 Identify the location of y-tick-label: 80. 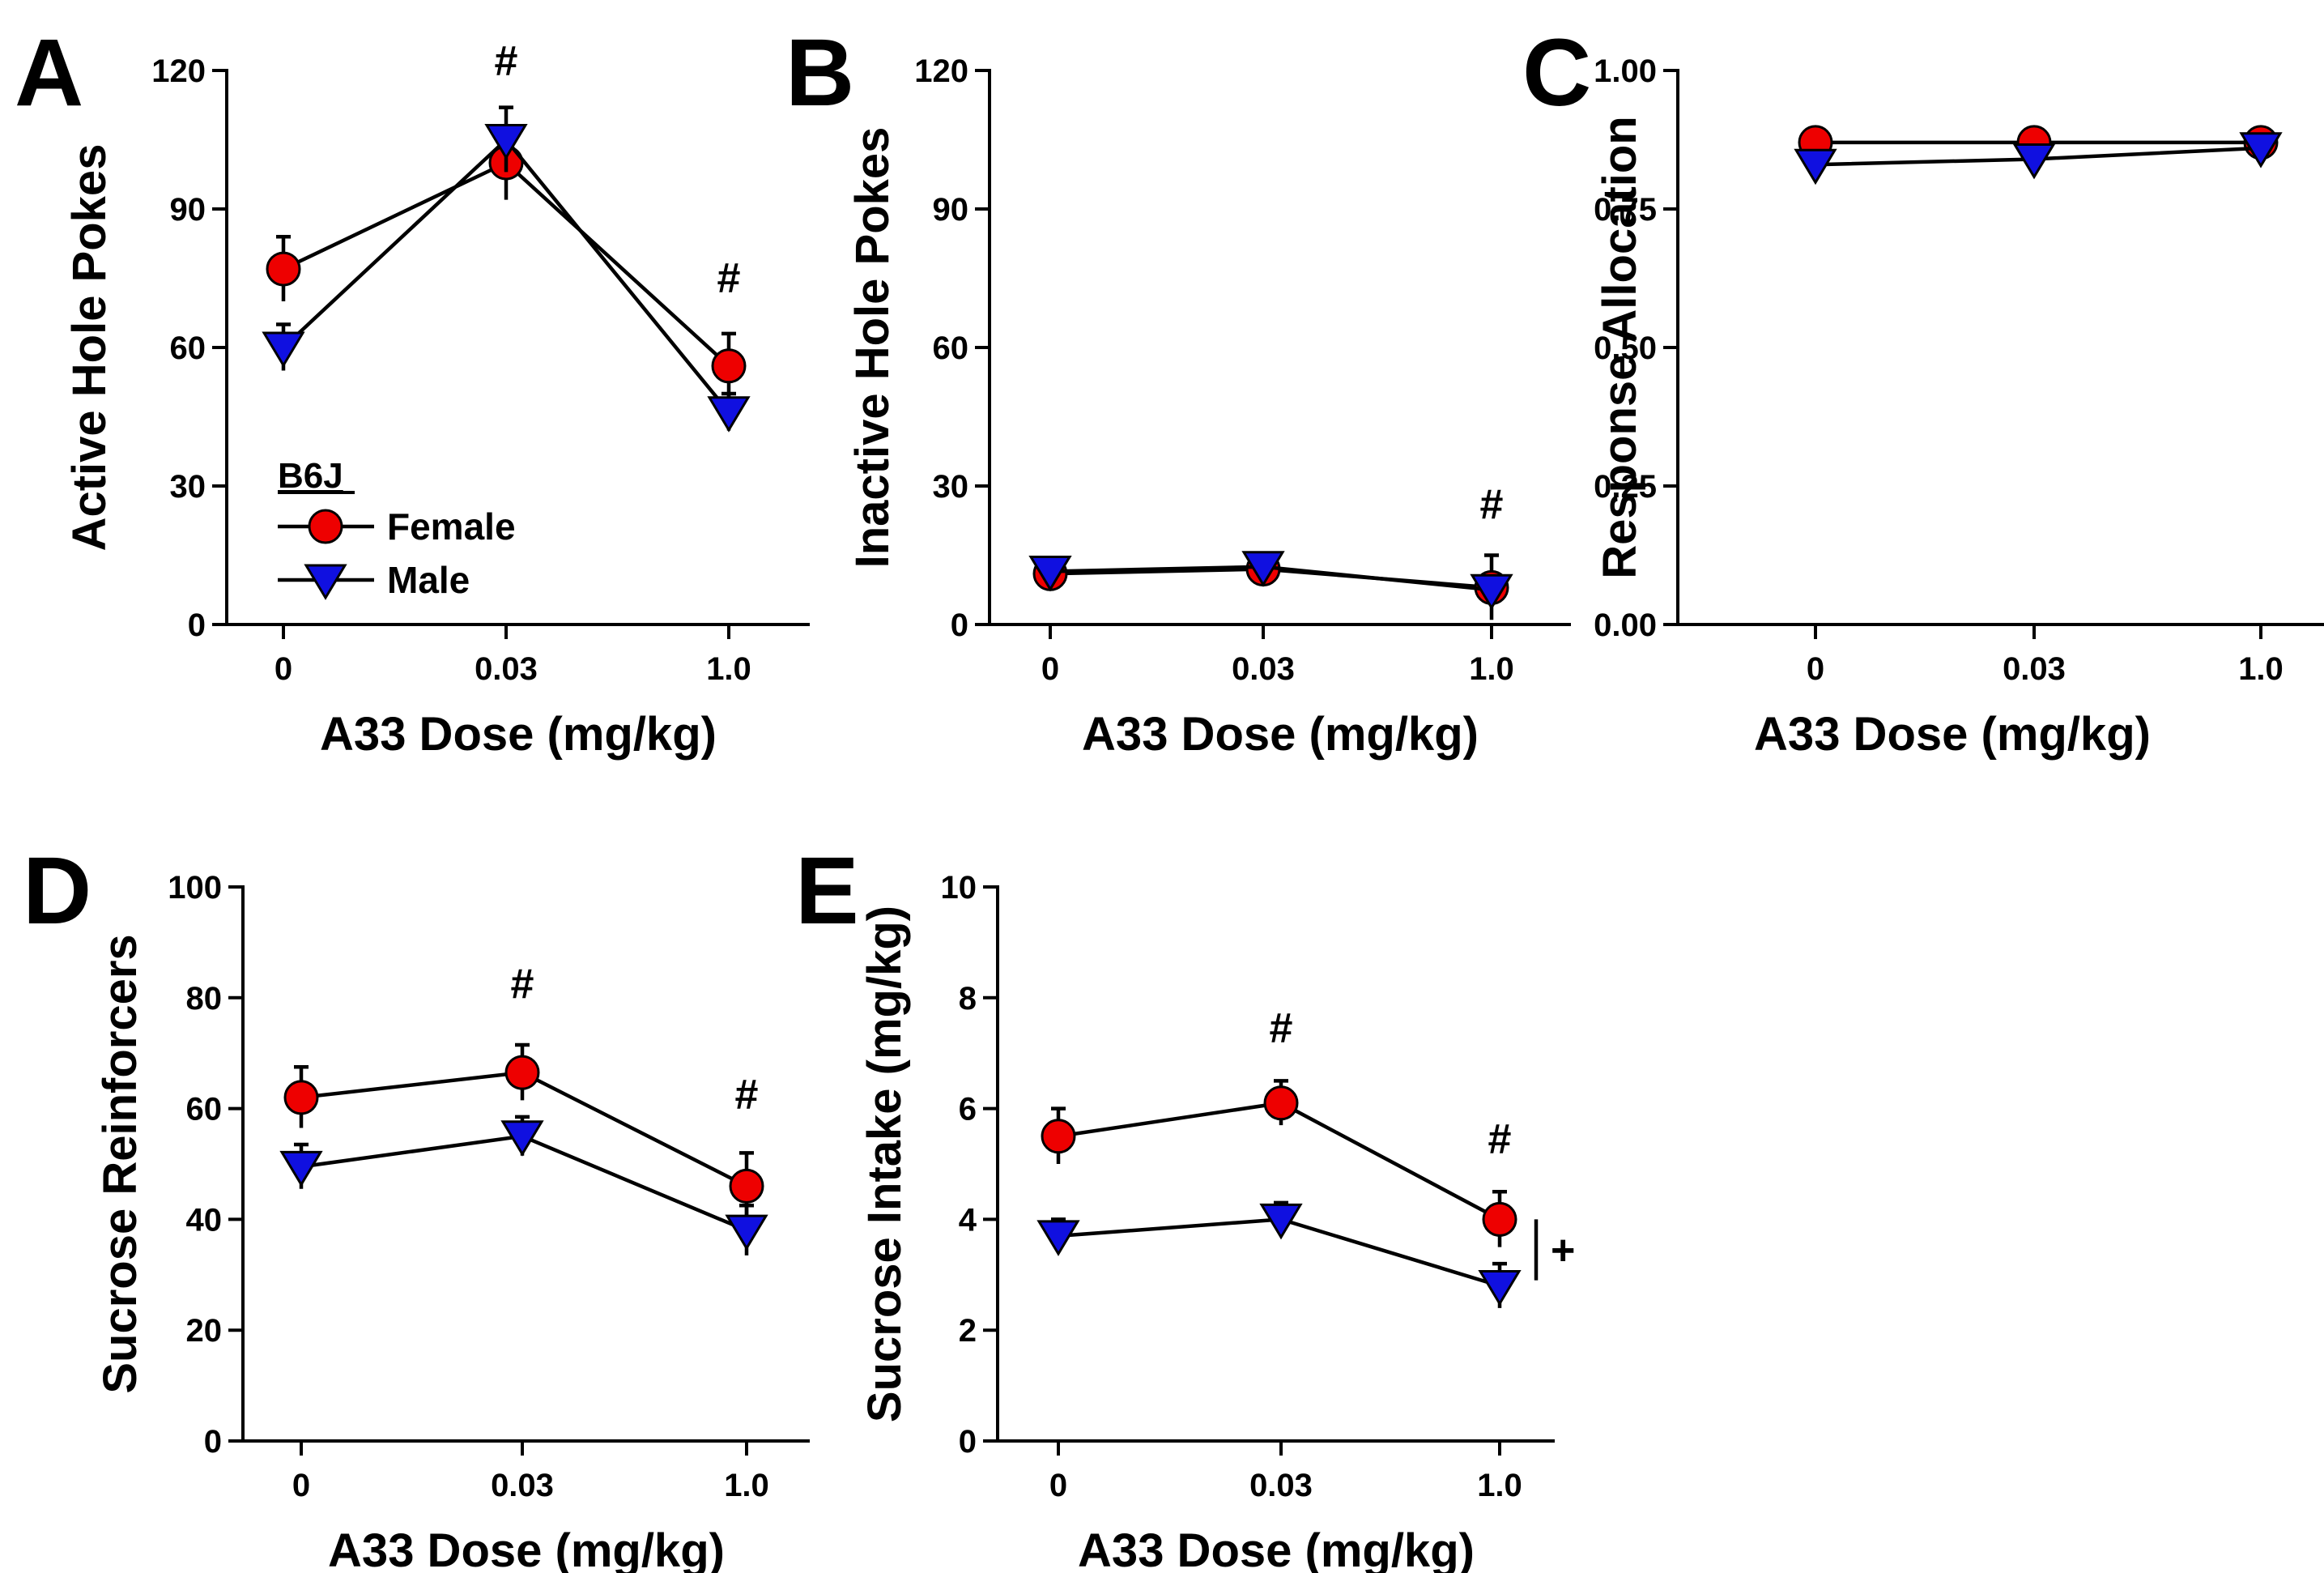
(205, 999).